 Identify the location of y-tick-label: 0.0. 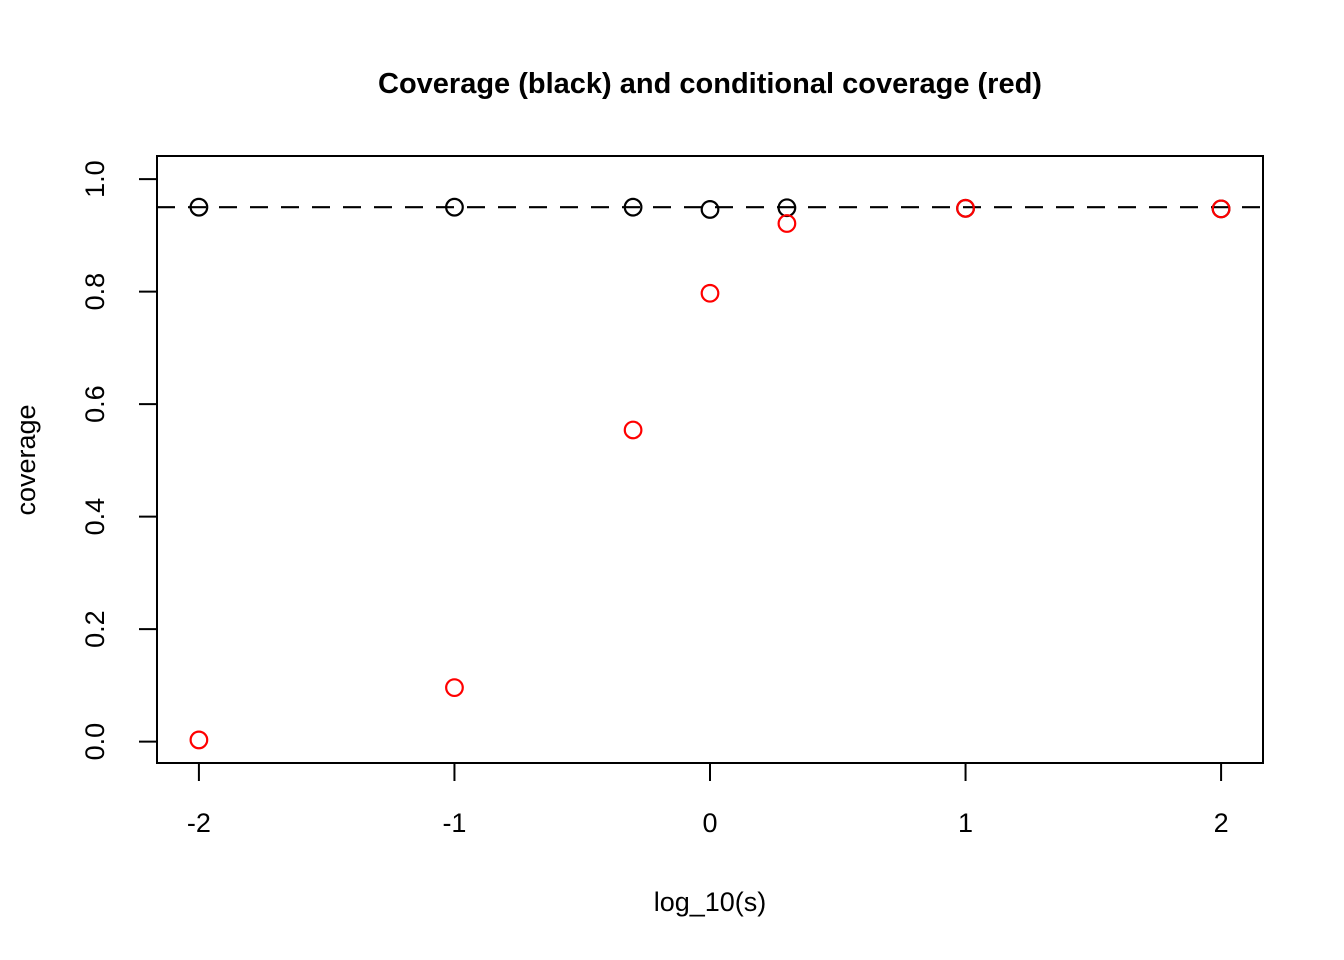
(95, 742).